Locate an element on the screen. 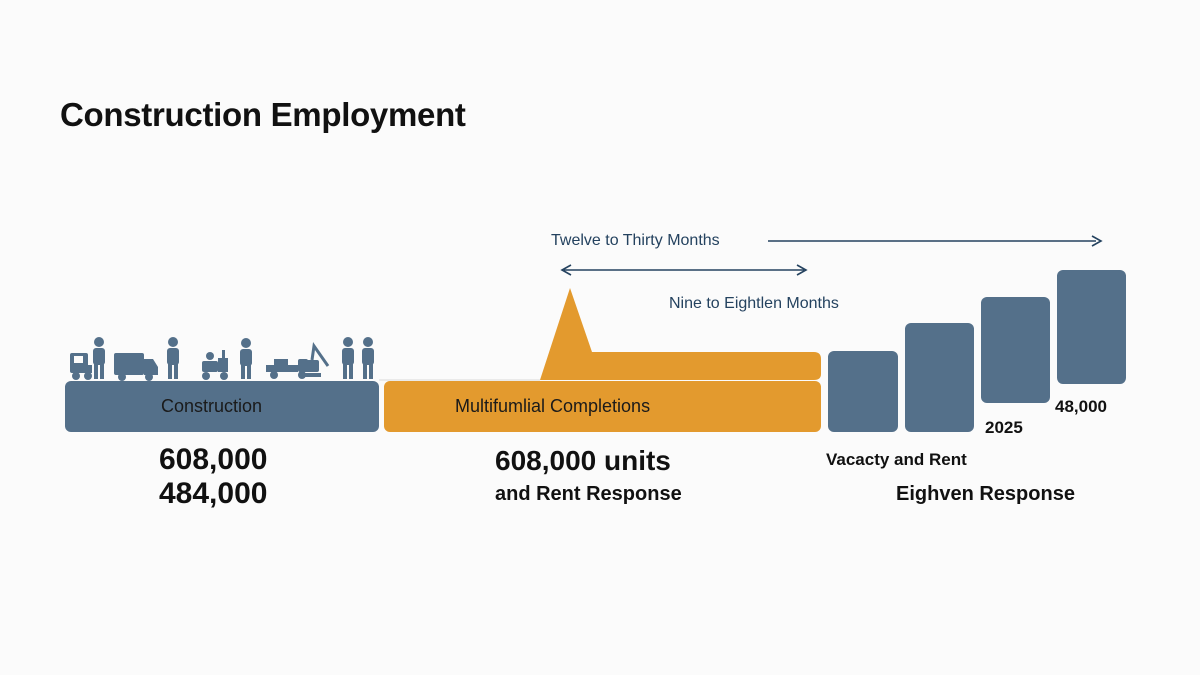  response-label: Eighven Response is located at coordinates (985, 494).